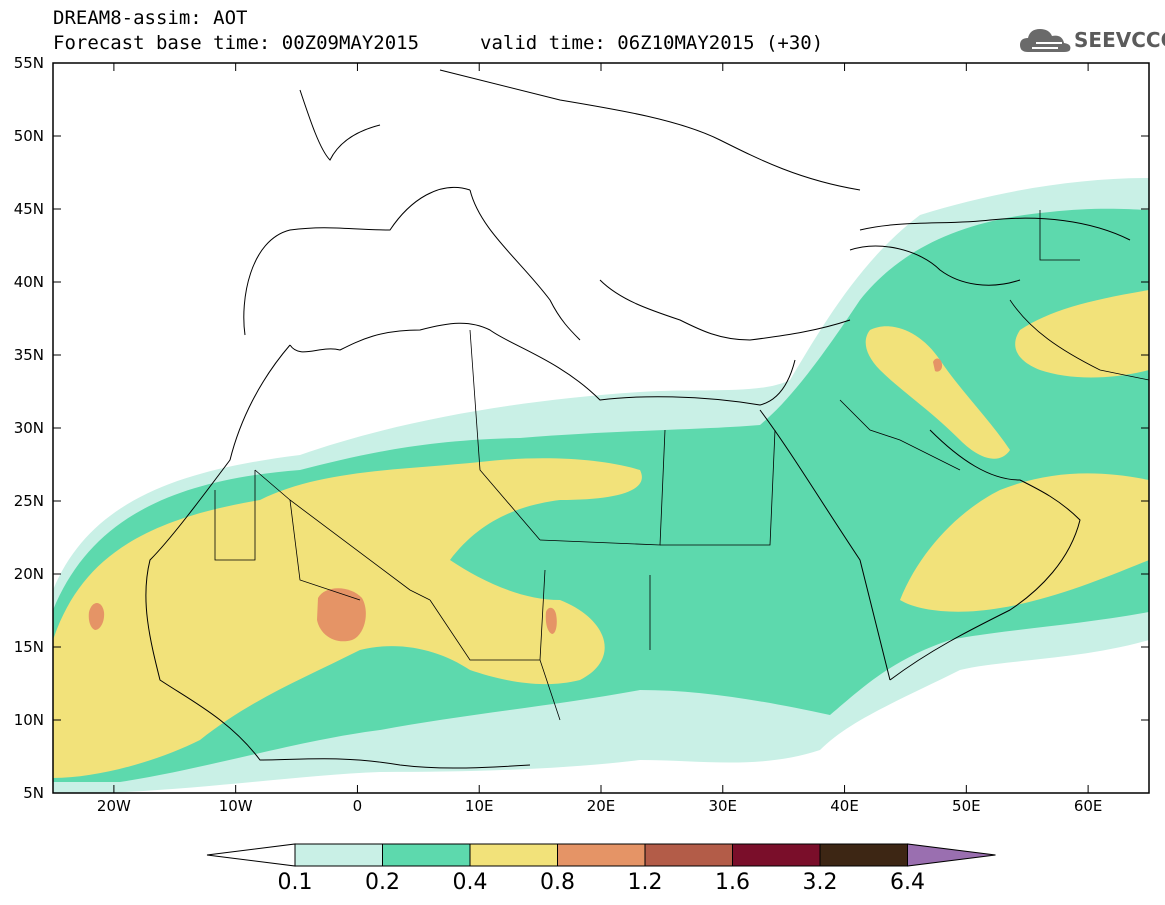 This screenshot has width=1165, height=905. What do you see at coordinates (951, 855) in the screenshot?
I see `colorbar-upper-extension` at bounding box center [951, 855].